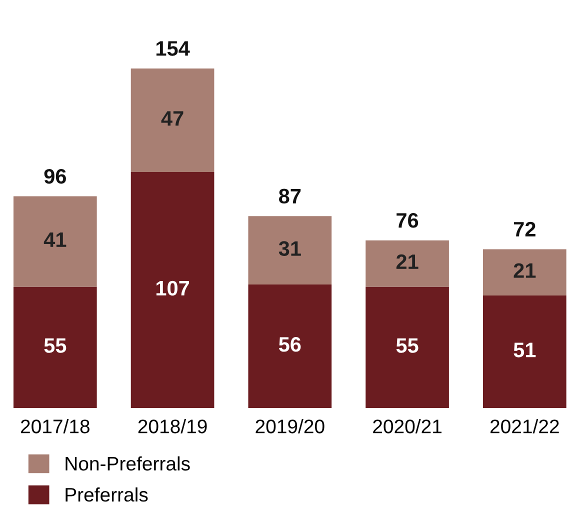 This screenshot has height=523, width=581. What do you see at coordinates (289, 196) in the screenshot?
I see `total-label: 87` at bounding box center [289, 196].